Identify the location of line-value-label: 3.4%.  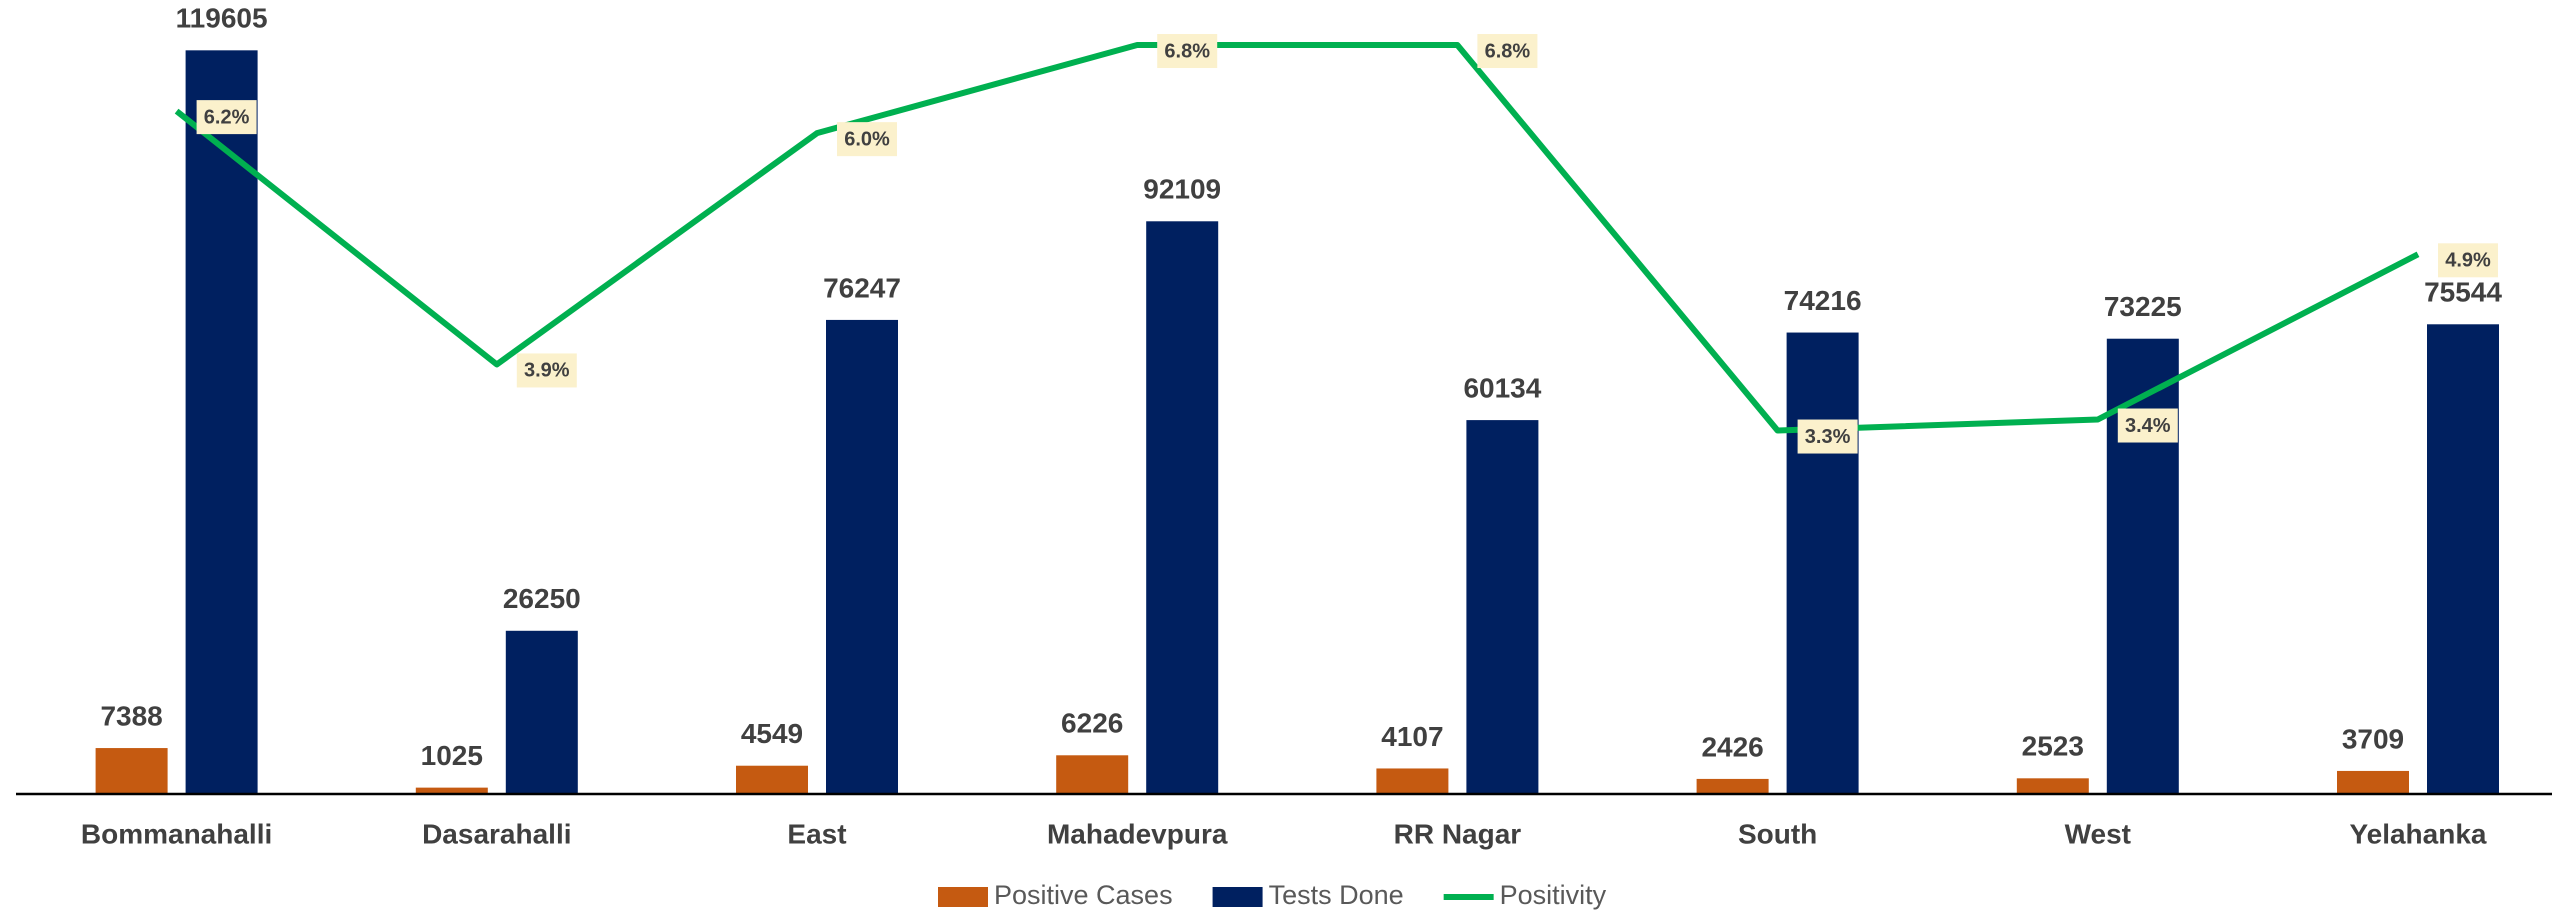
(2148, 426).